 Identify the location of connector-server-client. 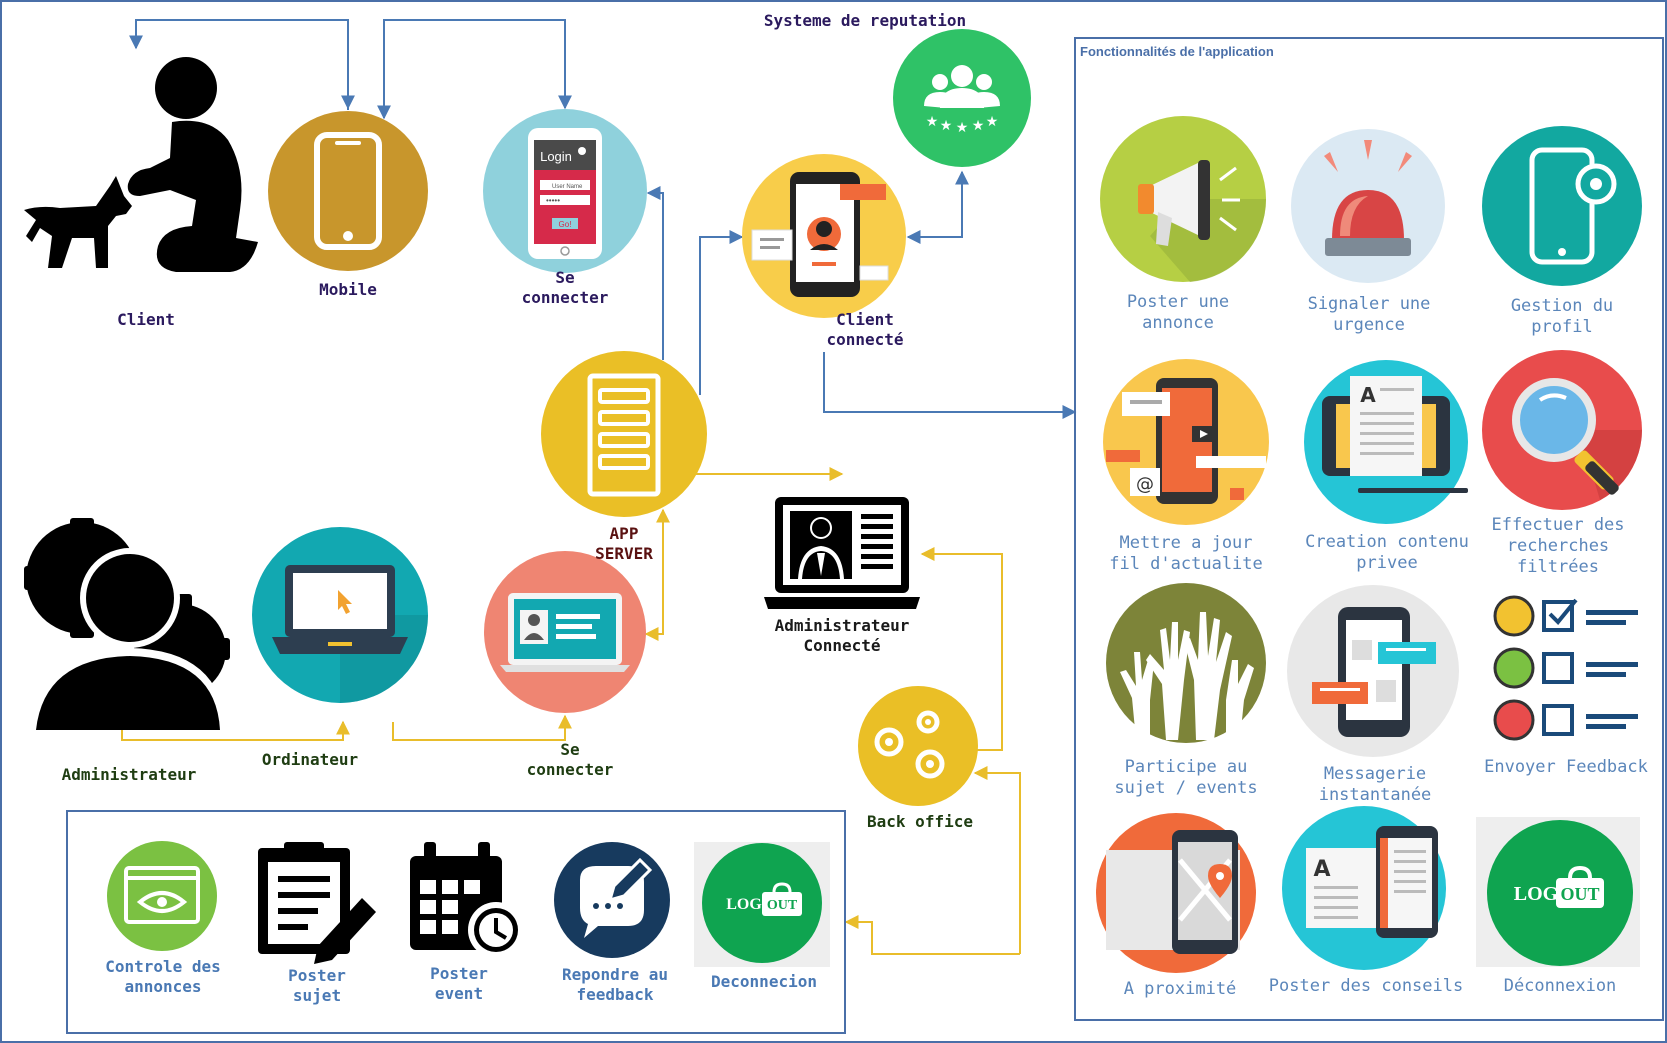
(721, 312).